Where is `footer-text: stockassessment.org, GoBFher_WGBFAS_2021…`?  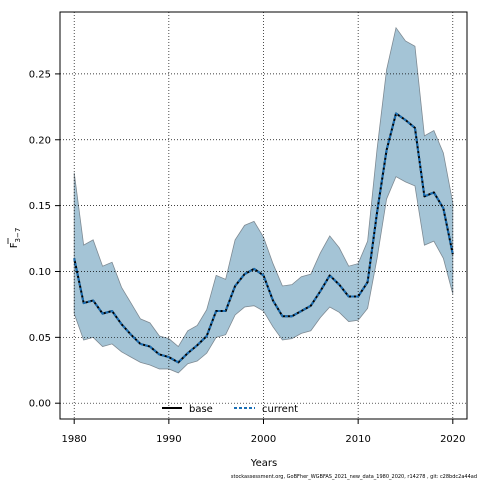
footer-text: stockassessment.org, GoBFher_WGBFAS_2021… is located at coordinates (354, 477).